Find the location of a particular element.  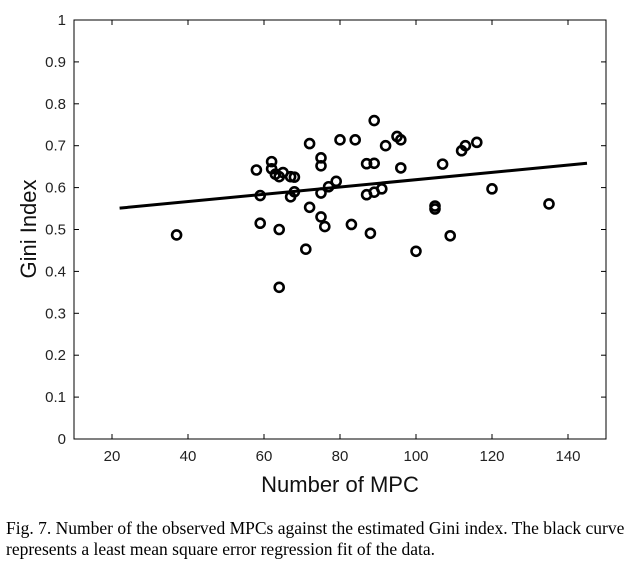

y-tick-label: 1 is located at coordinates (62, 20).